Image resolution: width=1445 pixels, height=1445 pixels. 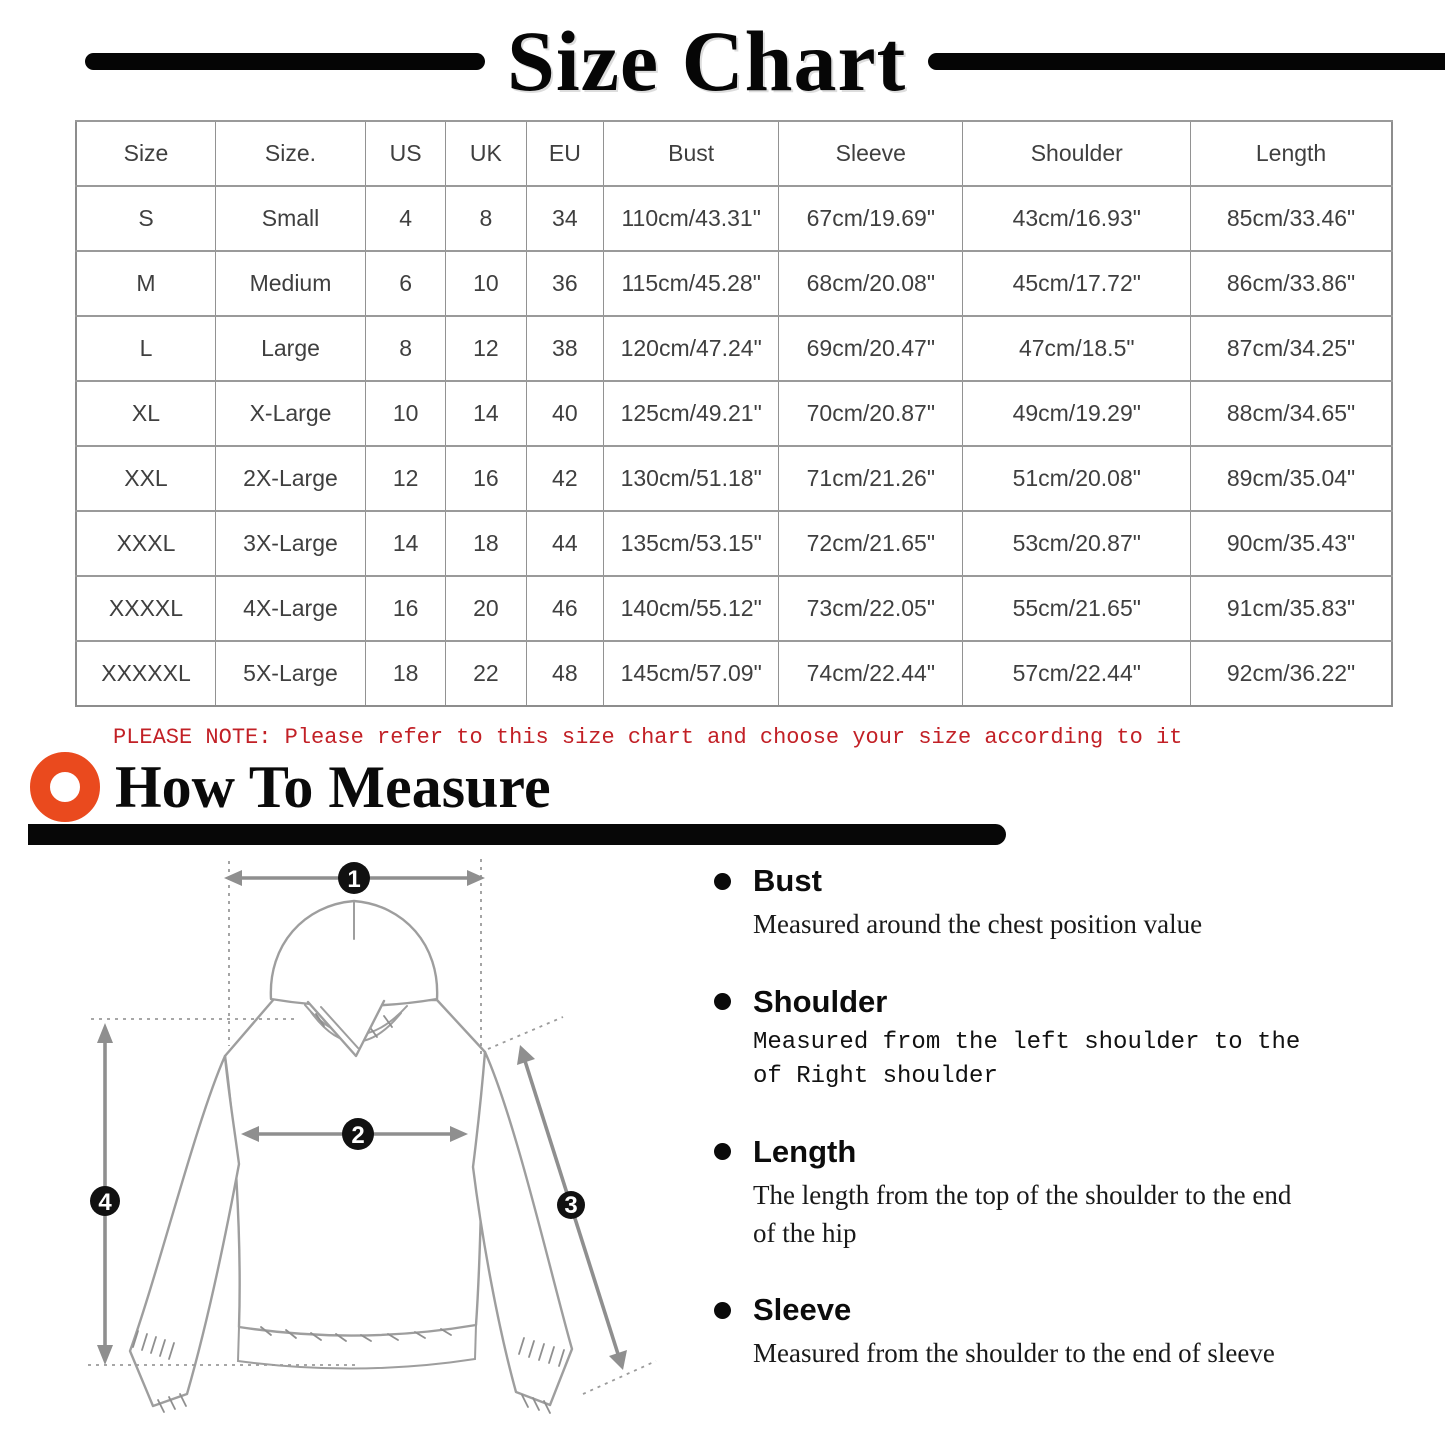 What do you see at coordinates (802, 1310) in the screenshot?
I see `measure-item-label: Sleeve` at bounding box center [802, 1310].